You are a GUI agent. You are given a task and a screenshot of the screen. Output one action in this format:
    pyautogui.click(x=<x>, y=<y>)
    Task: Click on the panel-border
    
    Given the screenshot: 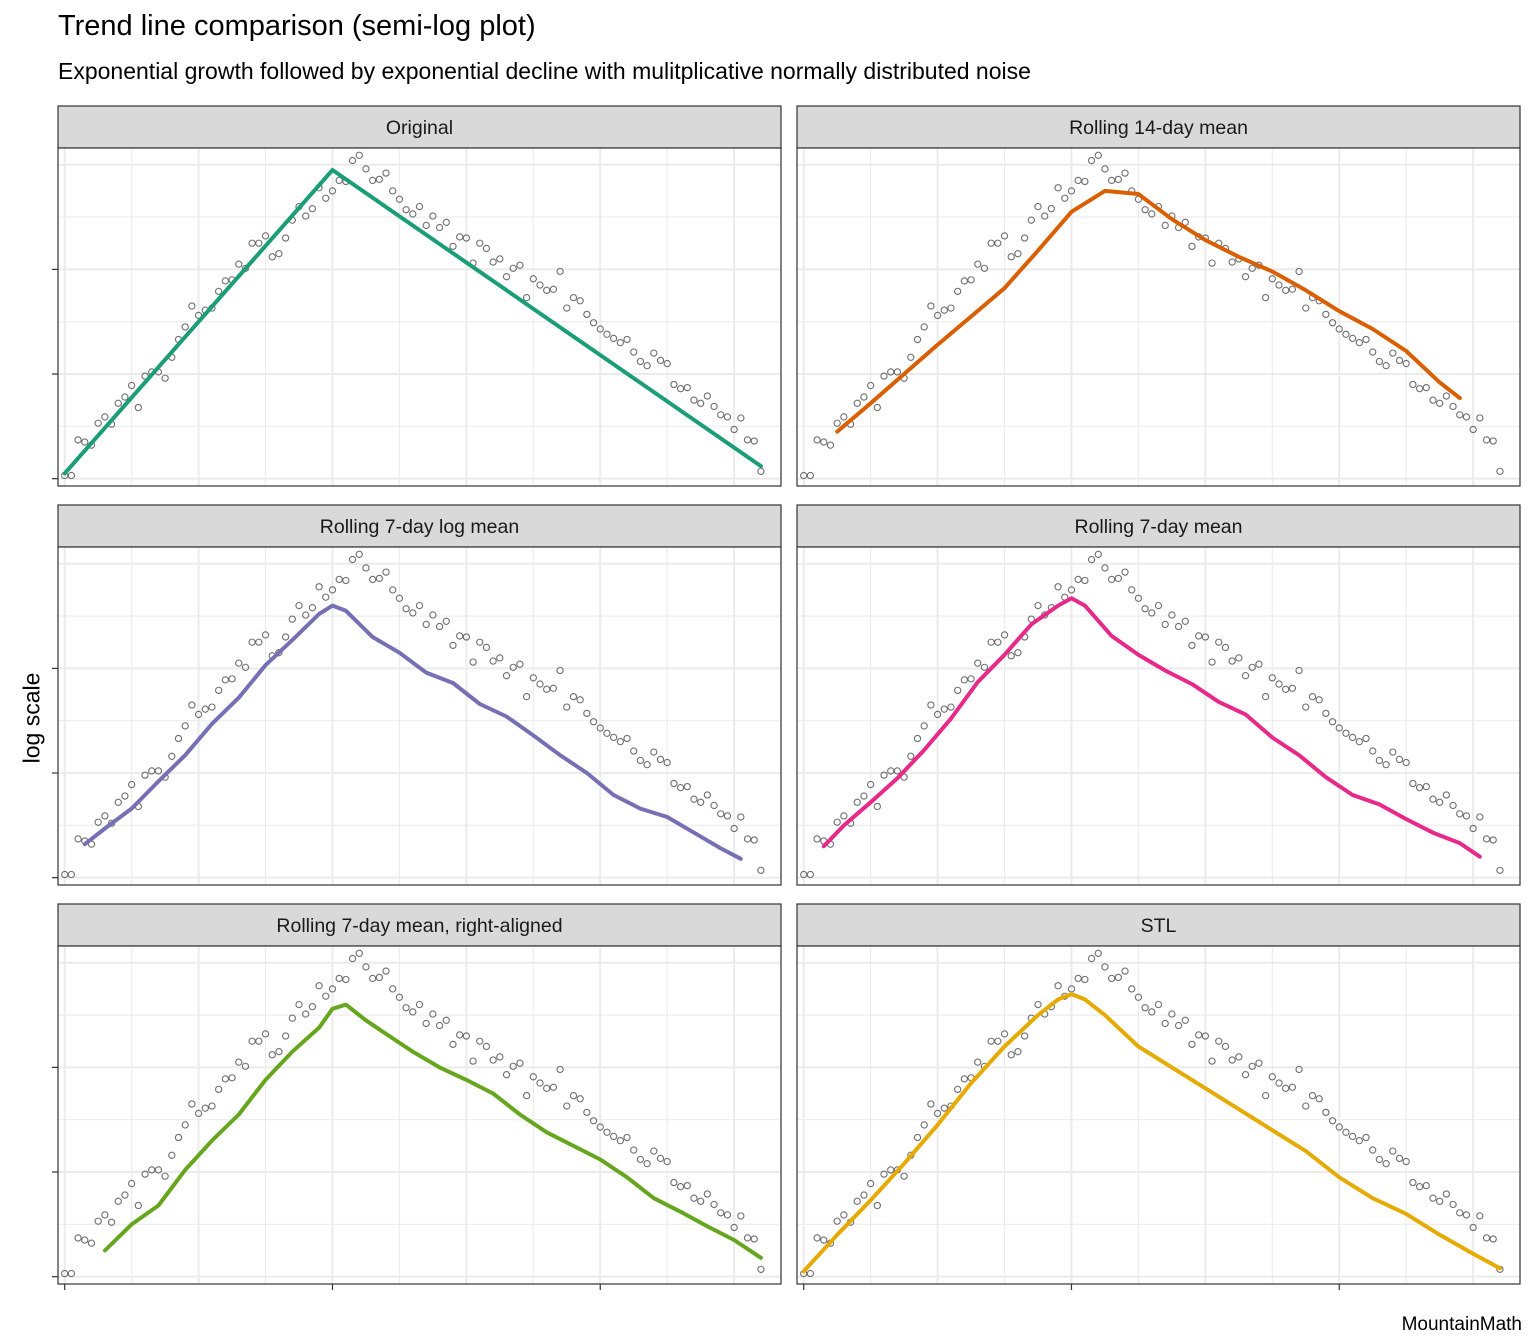 What is the action you would take?
    pyautogui.click(x=419, y=1115)
    